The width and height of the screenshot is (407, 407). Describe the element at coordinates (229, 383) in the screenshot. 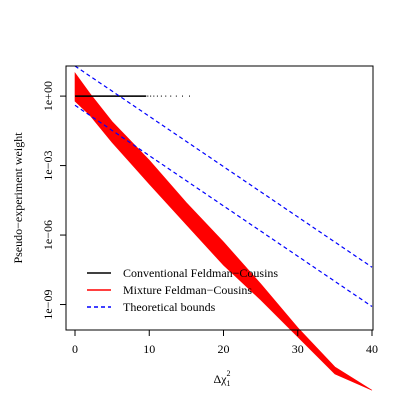

I see `x-axis-label-subscript: 1` at that location.